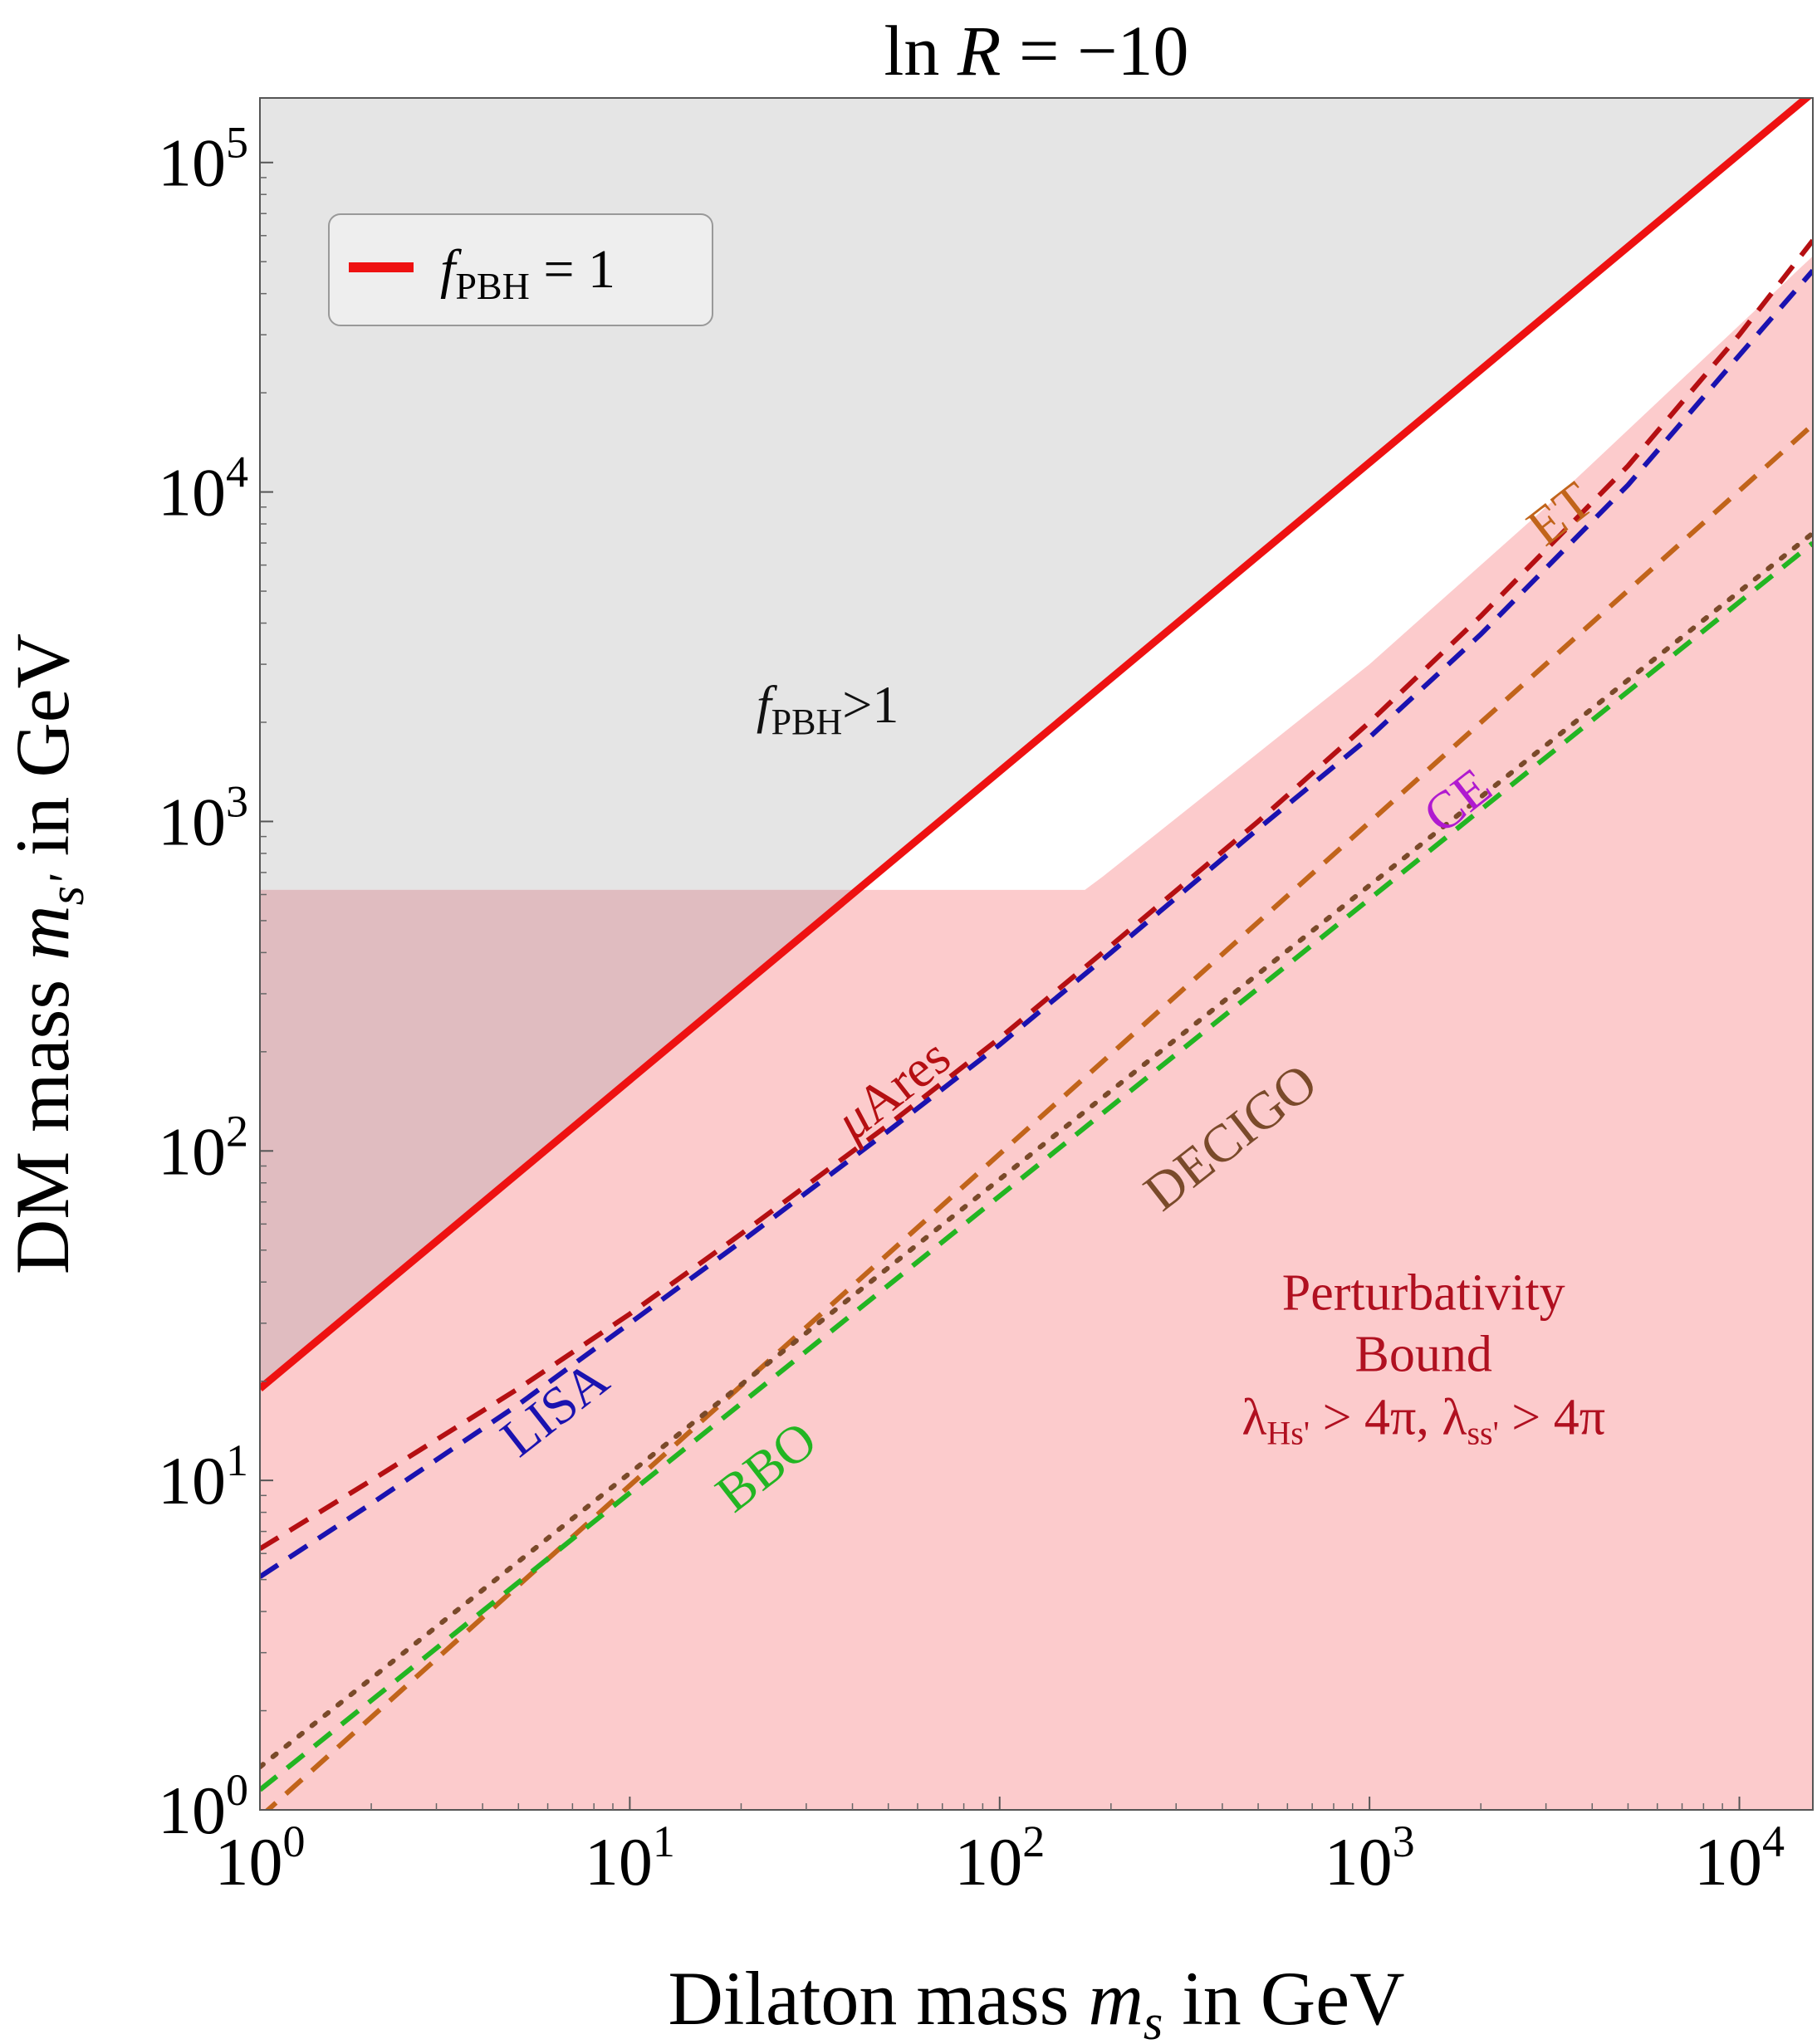  Describe the element at coordinates (203, 1147) in the screenshot. I see `y-tick-label: 10²` at that location.